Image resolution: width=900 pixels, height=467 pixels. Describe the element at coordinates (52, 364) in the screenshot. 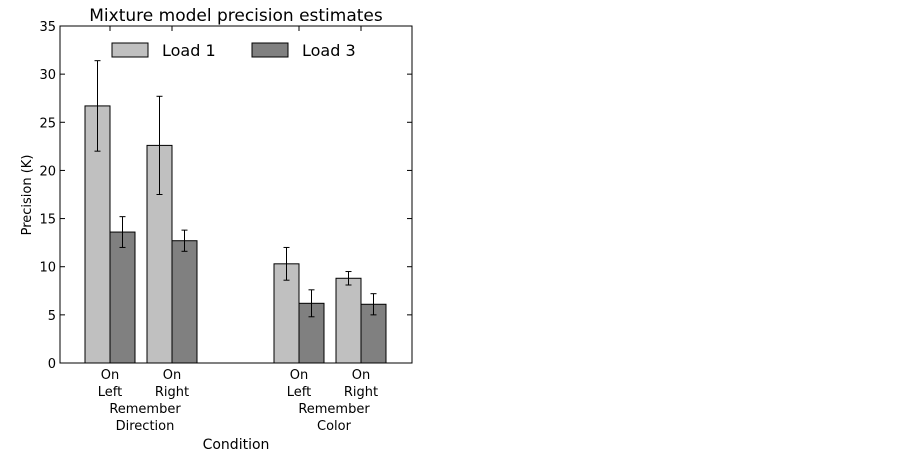

I see `y-tick-label: 0` at that location.